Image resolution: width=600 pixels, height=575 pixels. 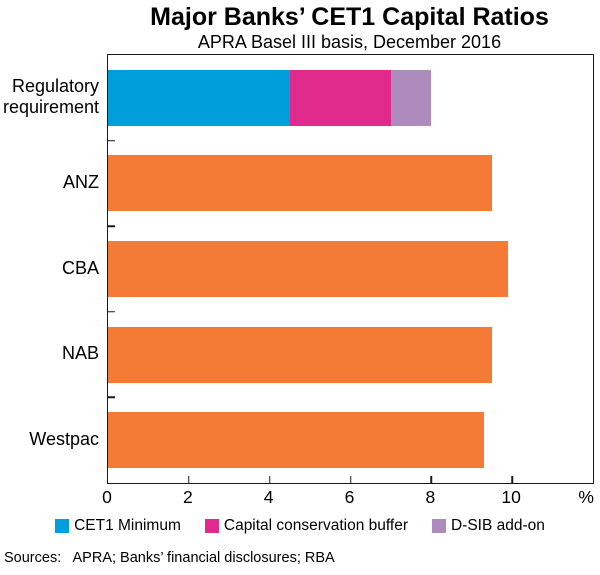 I want to click on bar-cba, so click(x=350, y=269).